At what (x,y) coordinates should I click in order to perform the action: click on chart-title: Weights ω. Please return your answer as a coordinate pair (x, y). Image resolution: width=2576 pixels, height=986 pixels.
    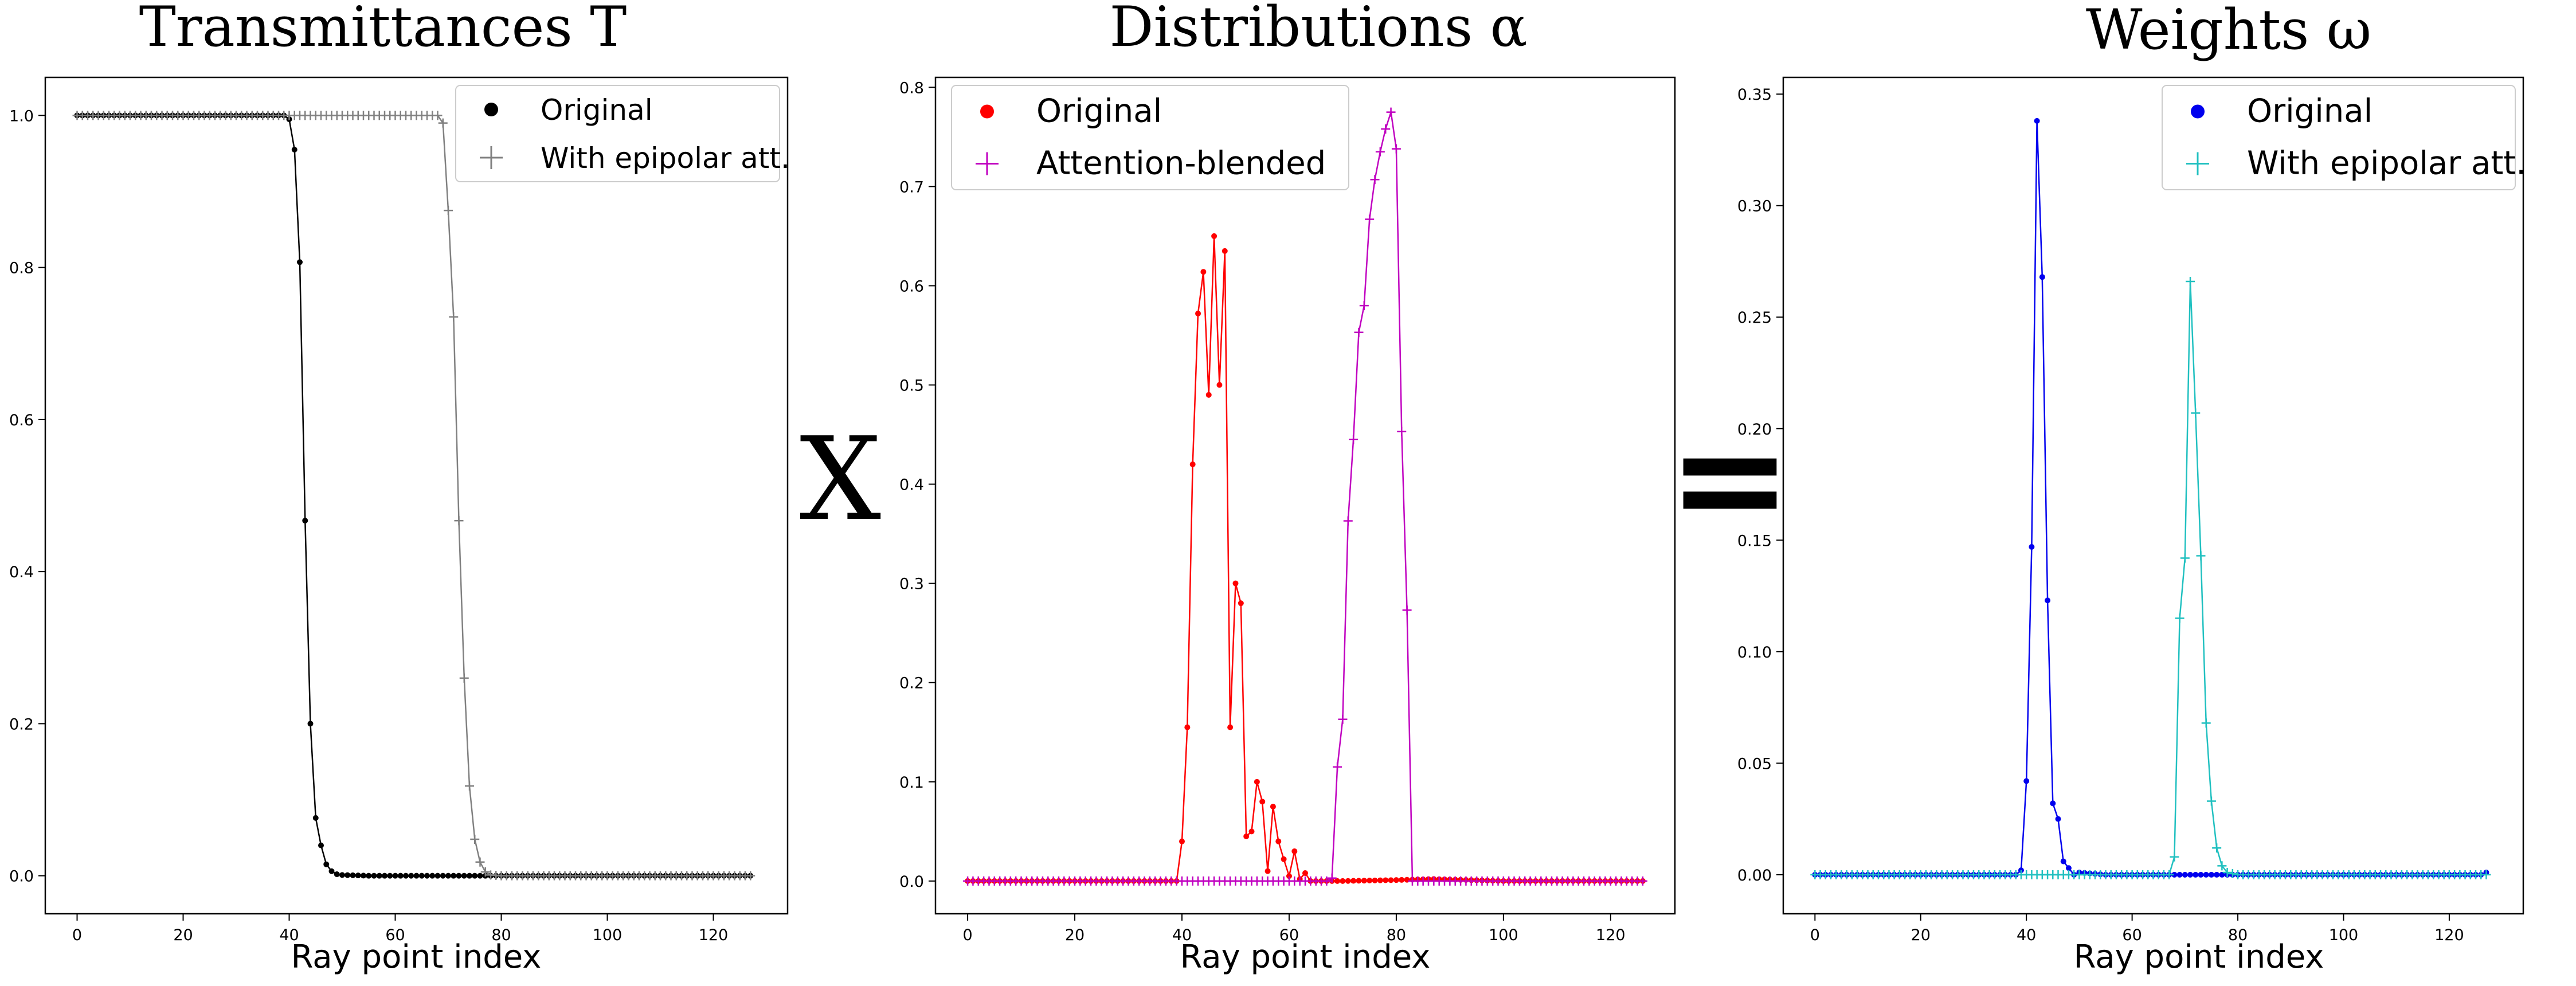
    Looking at the image, I should click on (2228, 31).